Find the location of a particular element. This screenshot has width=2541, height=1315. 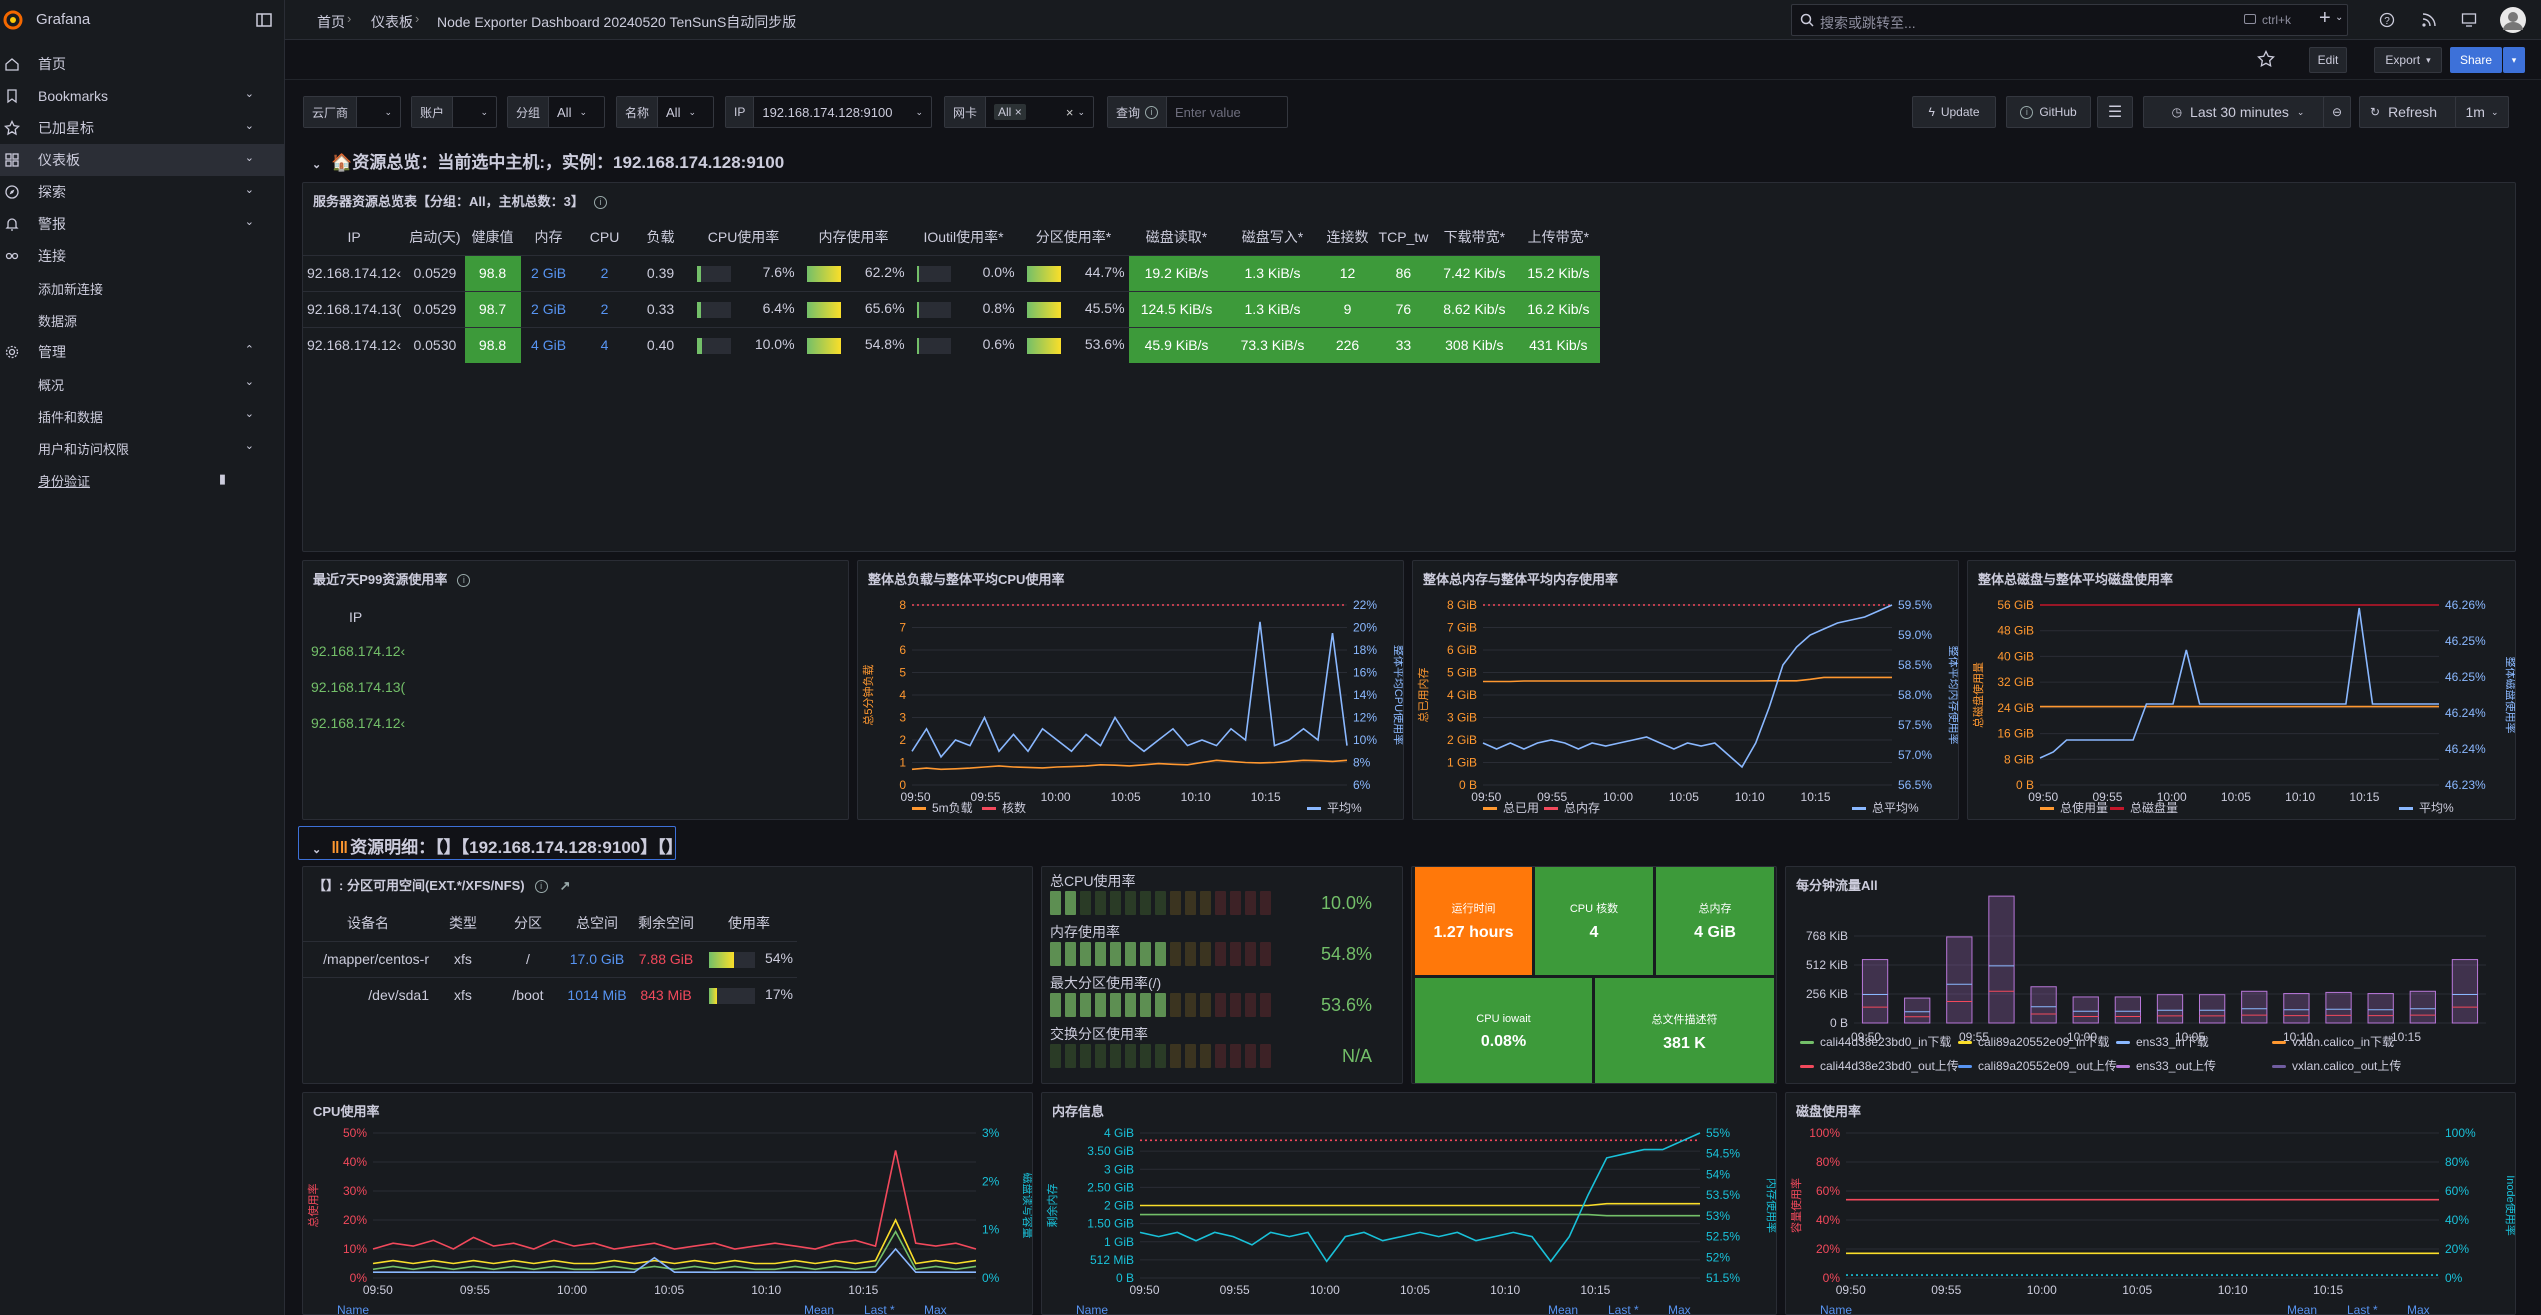

sidebar-item-5: 警报 ⌄ is located at coordinates (142, 224).